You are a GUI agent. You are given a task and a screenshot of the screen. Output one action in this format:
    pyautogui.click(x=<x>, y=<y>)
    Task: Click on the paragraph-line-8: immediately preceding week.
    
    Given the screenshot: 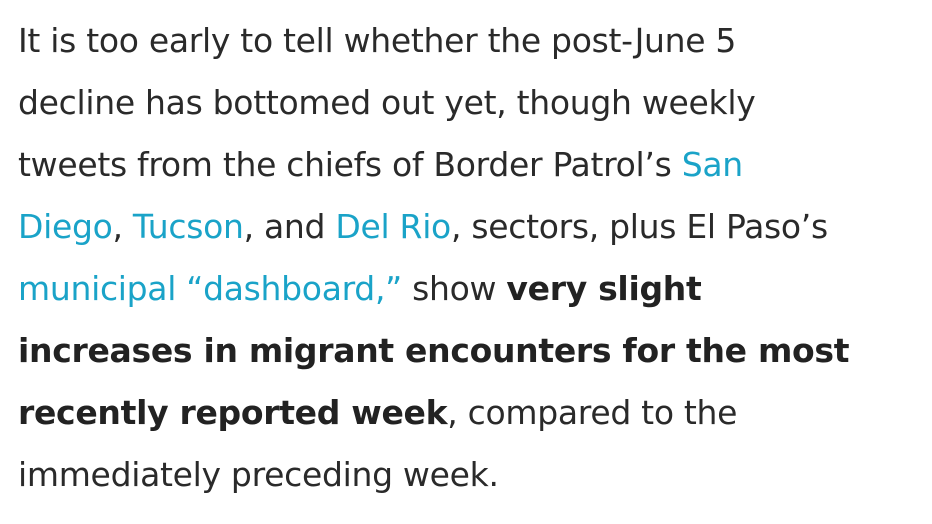 What is the action you would take?
    pyautogui.click(x=470, y=475)
    